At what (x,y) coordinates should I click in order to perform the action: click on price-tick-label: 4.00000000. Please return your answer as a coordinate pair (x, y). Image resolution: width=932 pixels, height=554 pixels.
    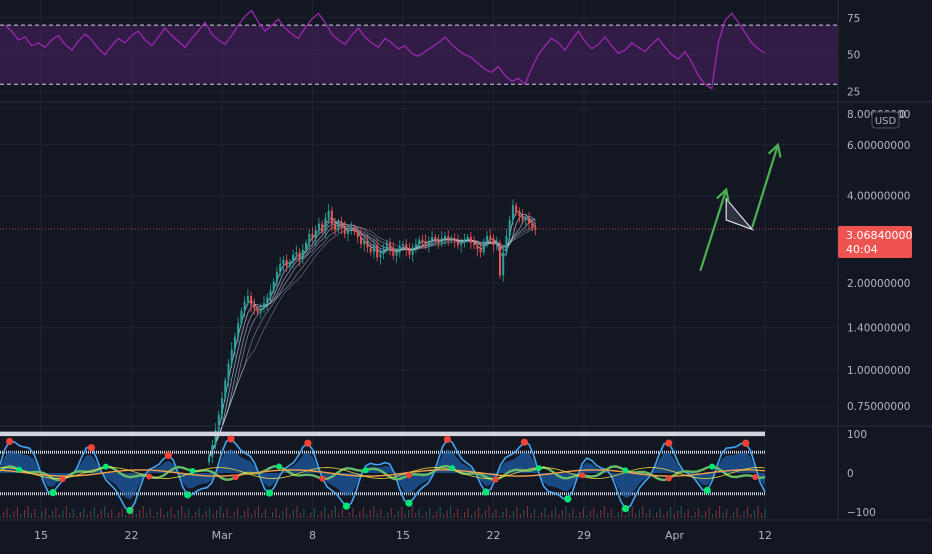
    Looking at the image, I should click on (878, 197).